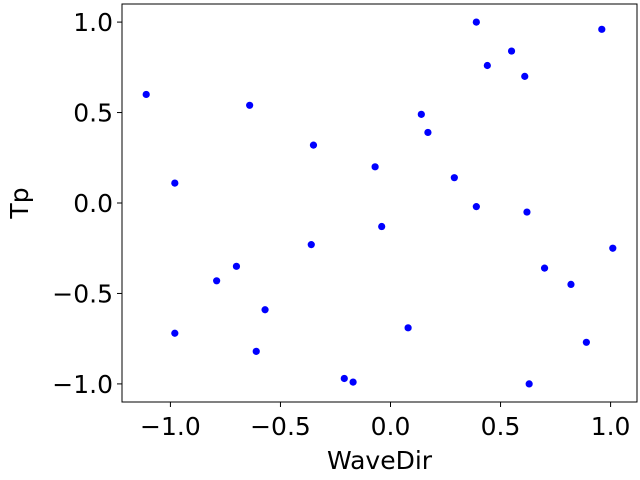 This screenshot has height=480, width=640. What do you see at coordinates (170, 426) in the screenshot?
I see `x-tick-label: −1.0` at bounding box center [170, 426].